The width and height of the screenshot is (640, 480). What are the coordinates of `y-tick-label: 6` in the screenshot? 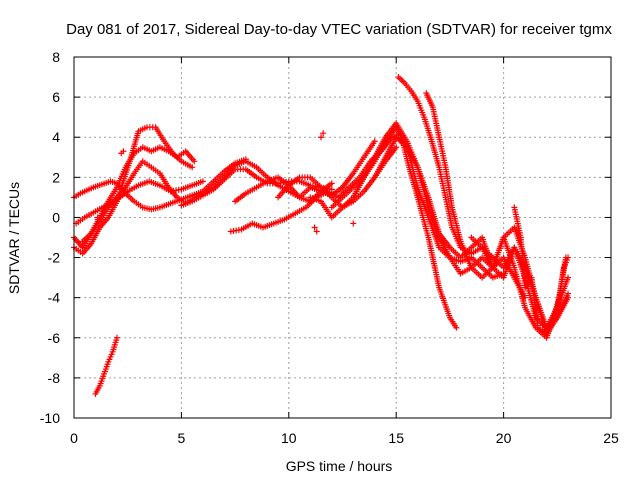 It's located at (56, 97).